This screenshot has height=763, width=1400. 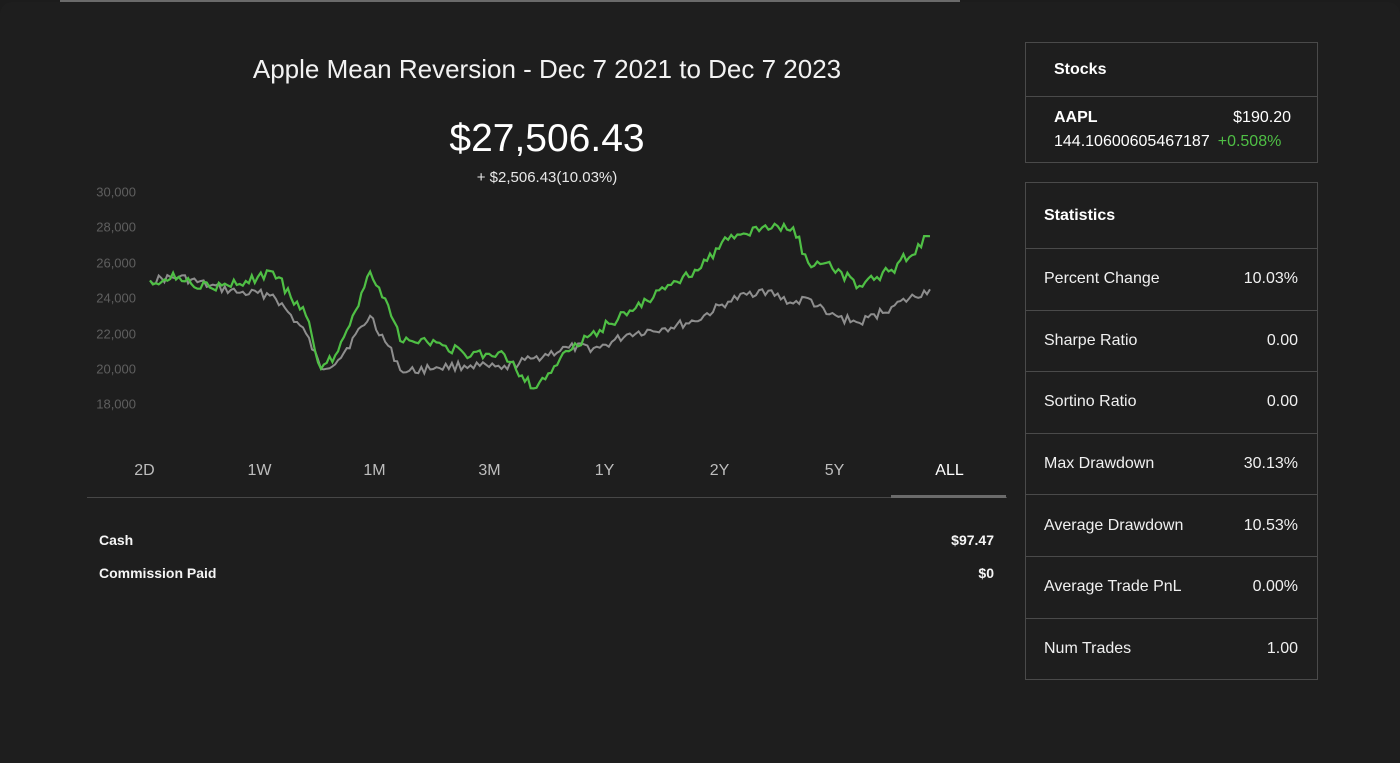 What do you see at coordinates (540, 325) in the screenshot?
I see `series-line-benchmark` at bounding box center [540, 325].